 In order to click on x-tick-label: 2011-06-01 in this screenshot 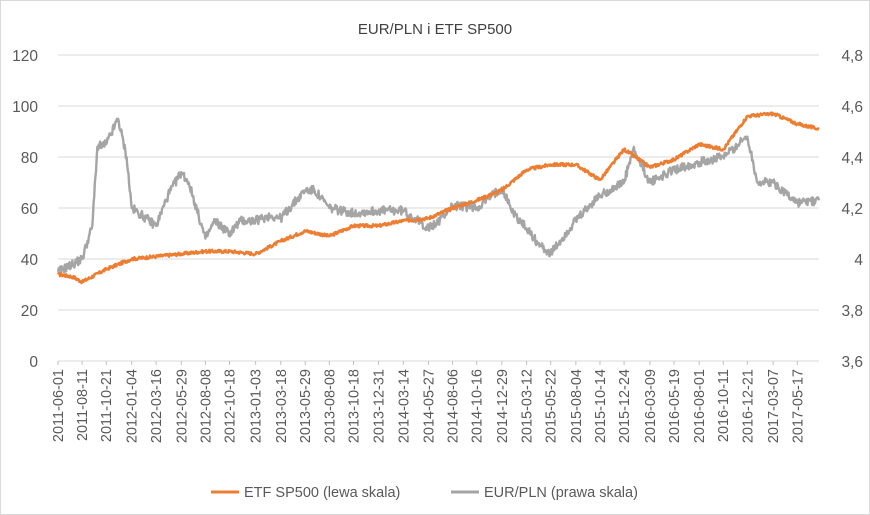, I will do `click(59, 405)`.